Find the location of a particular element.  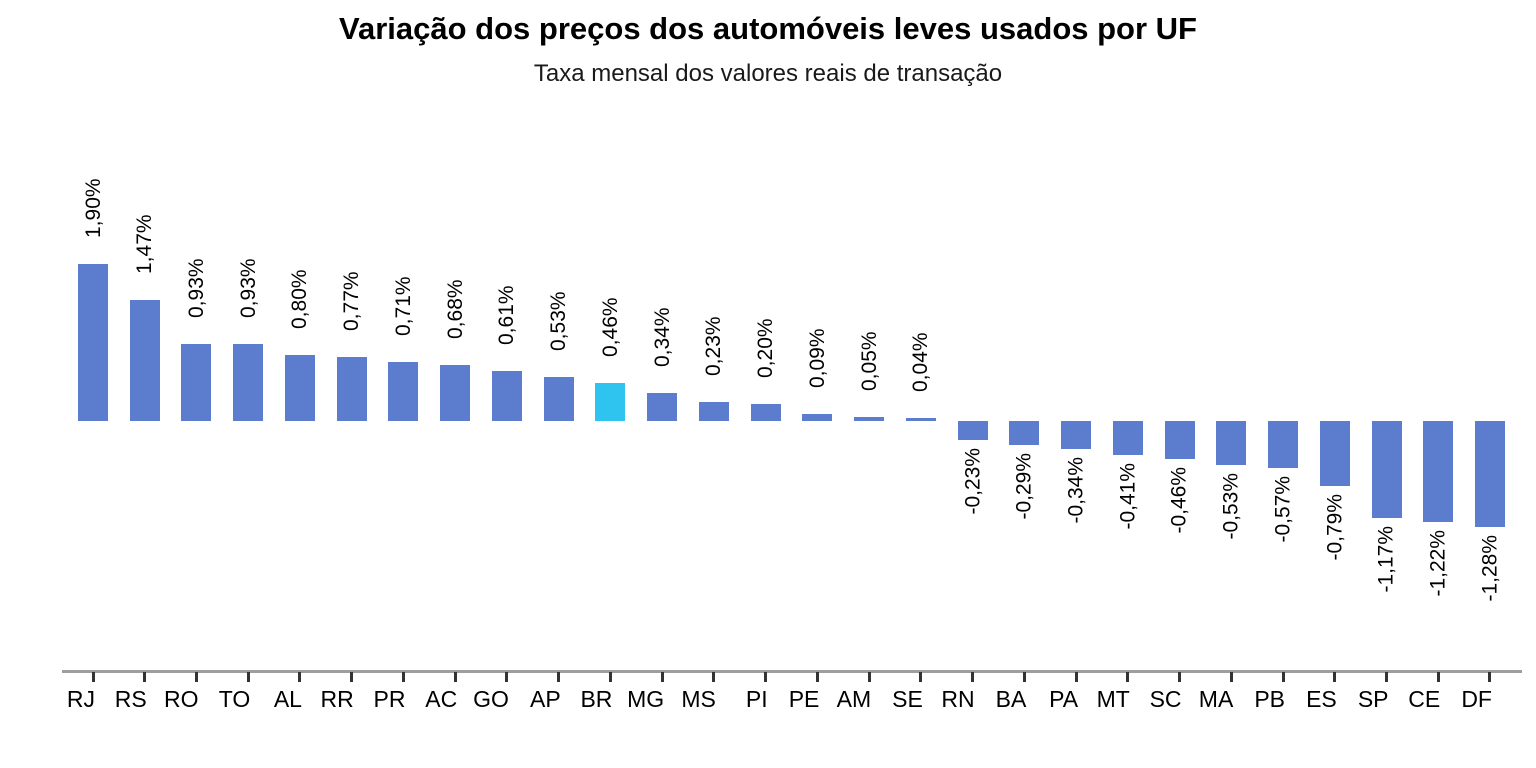

bar-value-label: 0,23% is located at coordinates (714, 346).